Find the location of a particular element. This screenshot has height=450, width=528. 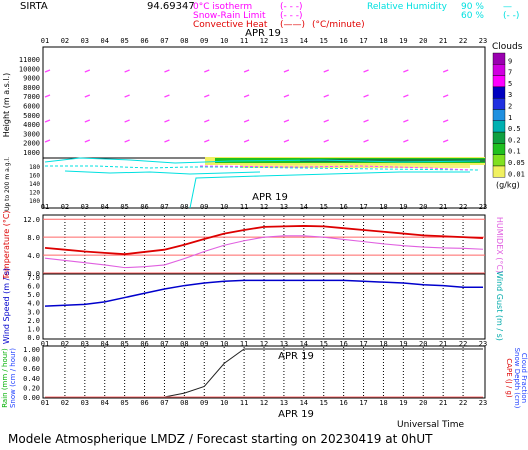

height-tick-label: 11000 is located at coordinates (29, 60).